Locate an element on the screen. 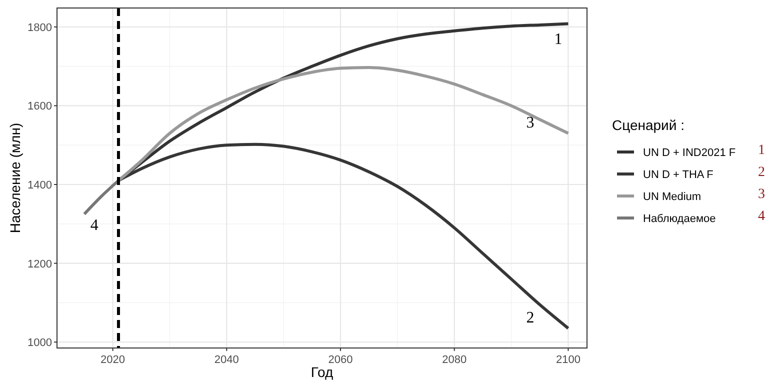 This screenshot has height=384, width=770. y-tick-label: 1400 is located at coordinates (40, 186).